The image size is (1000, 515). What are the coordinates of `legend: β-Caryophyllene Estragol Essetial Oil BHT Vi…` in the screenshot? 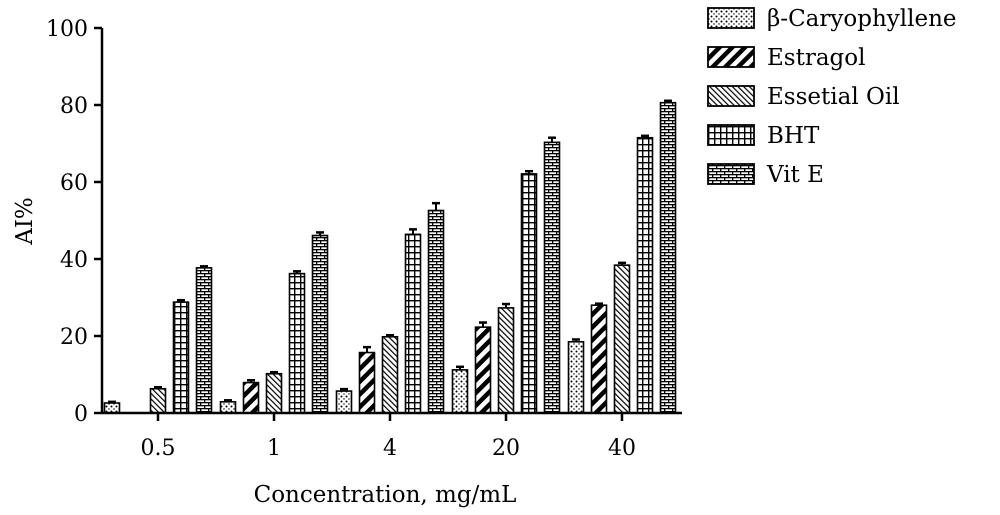 It's located at (832, 97).